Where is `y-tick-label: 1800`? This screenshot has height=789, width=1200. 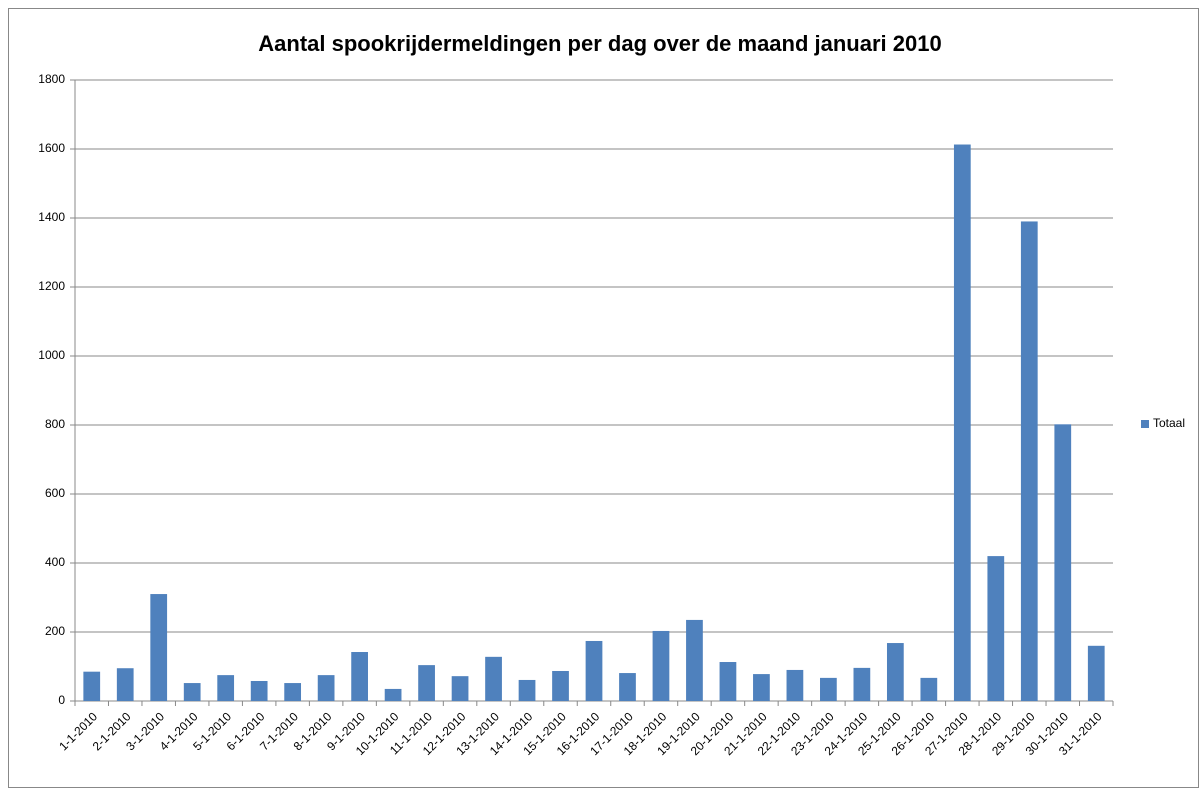
y-tick-label: 1800 is located at coordinates (51, 79).